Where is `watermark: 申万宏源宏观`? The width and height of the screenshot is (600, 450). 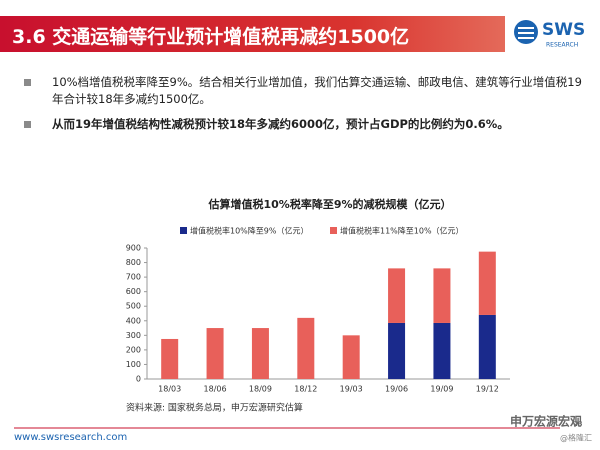 watermark: 申万宏源宏观 is located at coordinates (546, 421).